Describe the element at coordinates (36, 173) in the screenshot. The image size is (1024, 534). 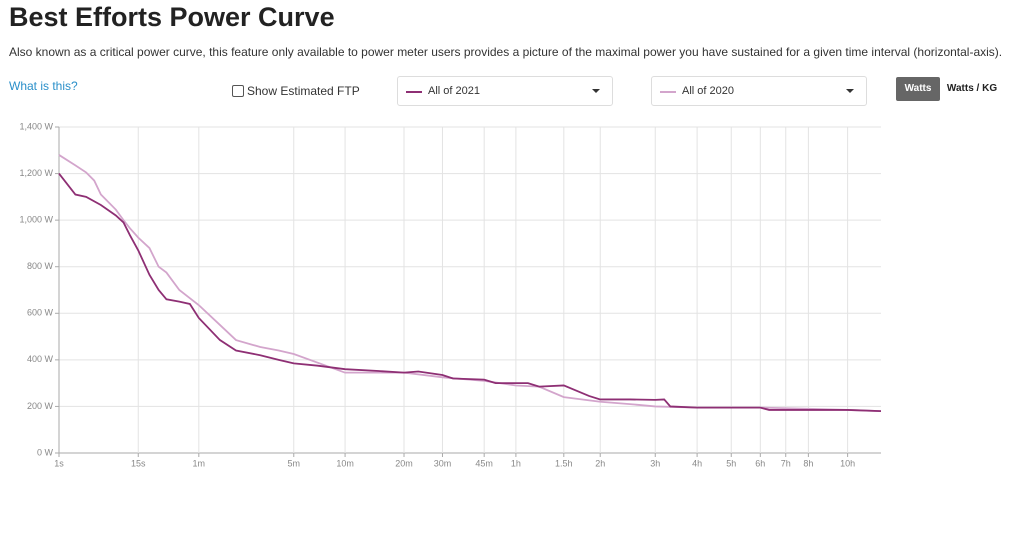
I see `y-tick-label: 1,200 W` at that location.